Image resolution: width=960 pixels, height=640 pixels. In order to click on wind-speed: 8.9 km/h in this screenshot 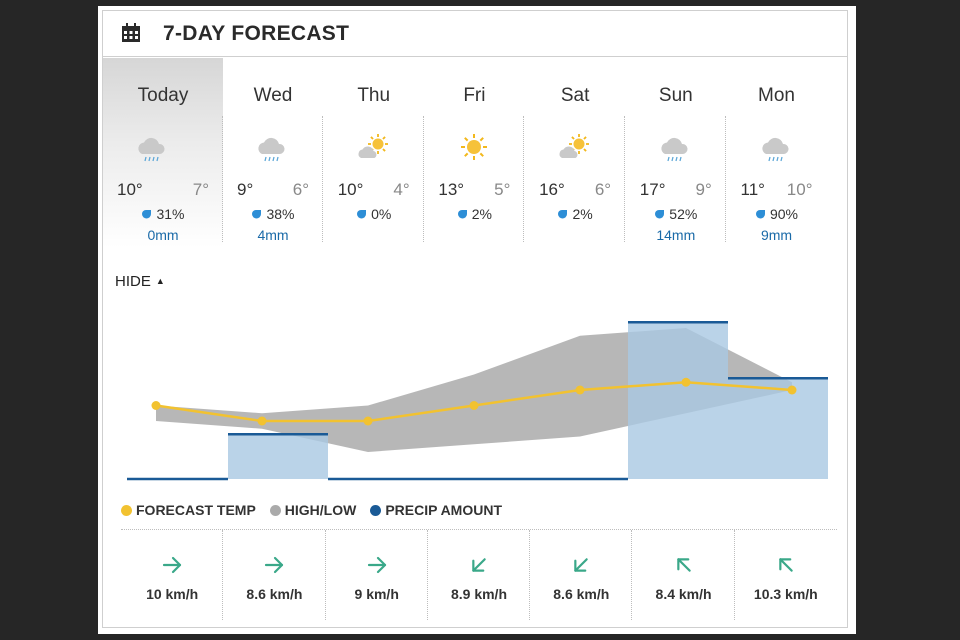, I will do `click(478, 594)`.